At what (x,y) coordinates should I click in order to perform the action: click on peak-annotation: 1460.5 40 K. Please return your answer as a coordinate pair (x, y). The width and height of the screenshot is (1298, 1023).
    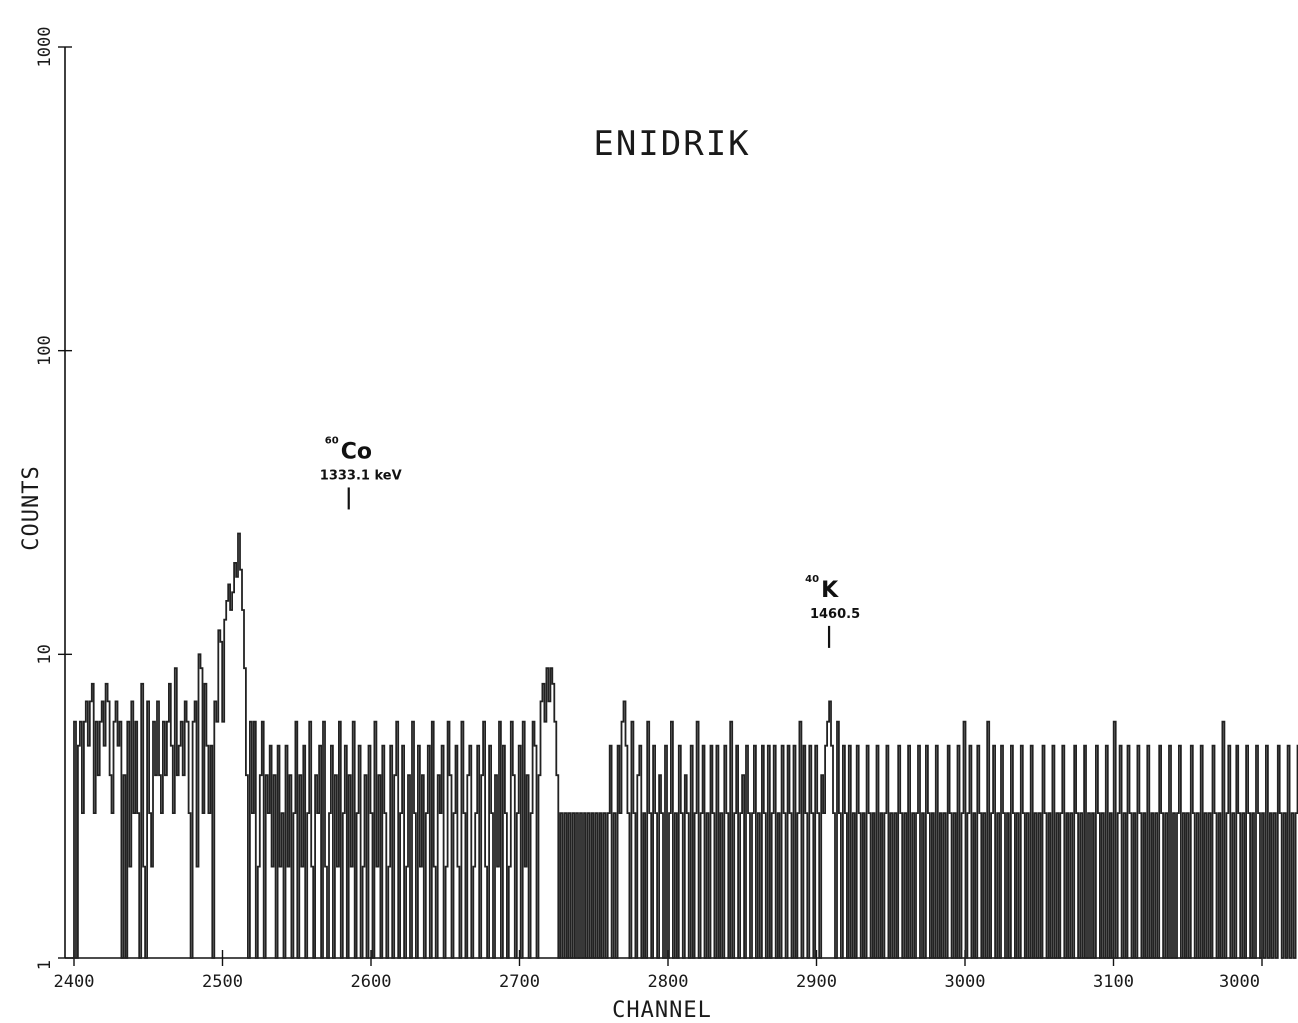
    Looking at the image, I should click on (832, 611).